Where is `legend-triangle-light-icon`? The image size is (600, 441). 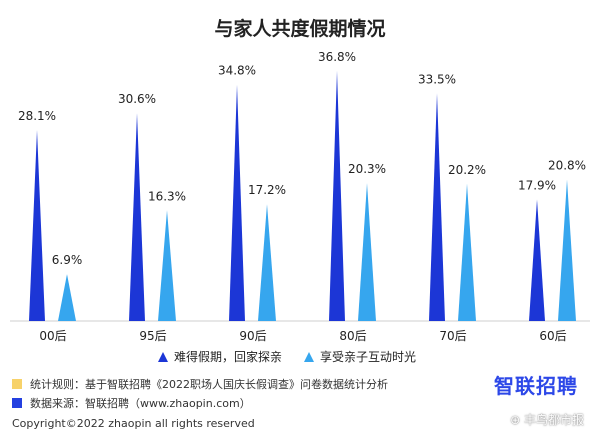
legend-triangle-light-icon is located at coordinates (309, 356).